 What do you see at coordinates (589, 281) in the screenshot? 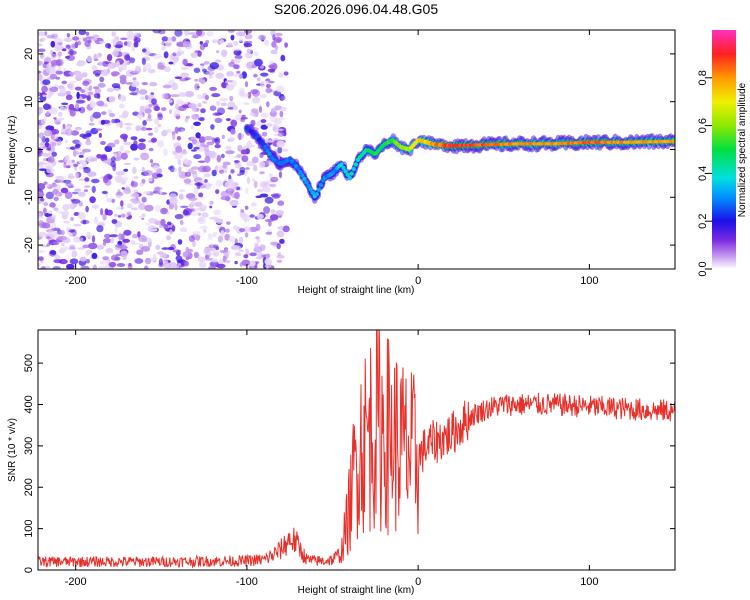
I see `spectrogram-x-tick-label: 100` at bounding box center [589, 281].